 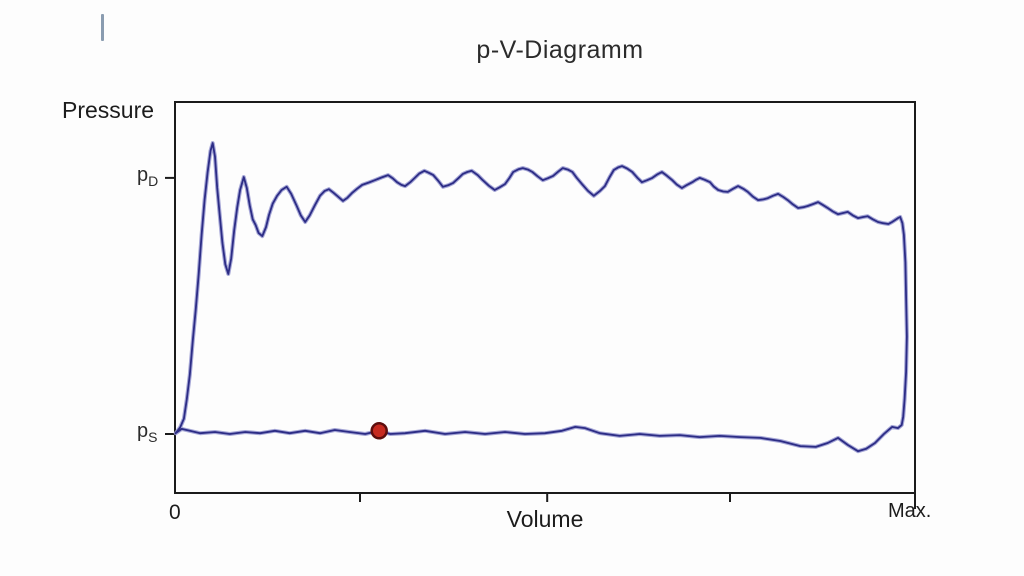 What do you see at coordinates (143, 175) in the screenshot?
I see `pd-main: p` at bounding box center [143, 175].